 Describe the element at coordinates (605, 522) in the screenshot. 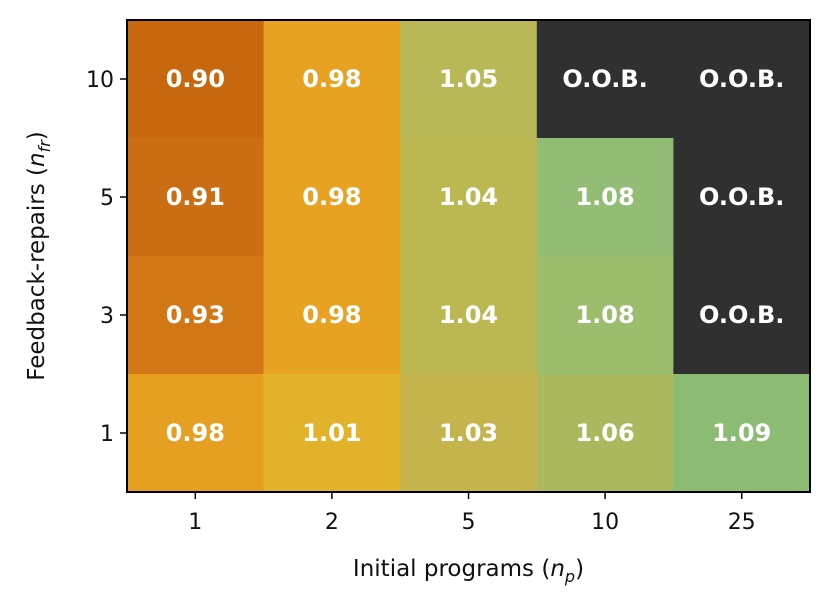

I see `x-tick-label: 10` at that location.